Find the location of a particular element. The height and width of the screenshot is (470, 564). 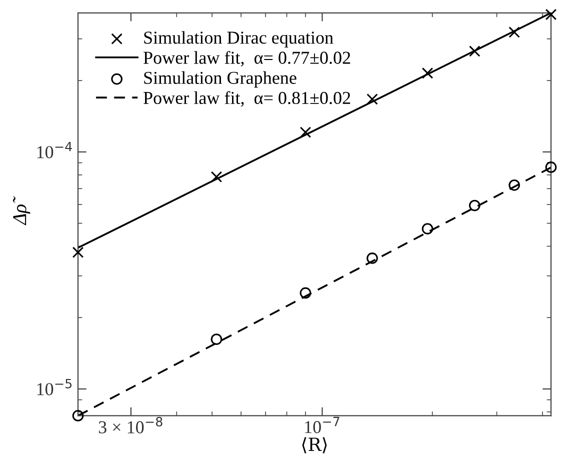

y-tick-label: 10$^{−4}$ is located at coordinates (54, 150).